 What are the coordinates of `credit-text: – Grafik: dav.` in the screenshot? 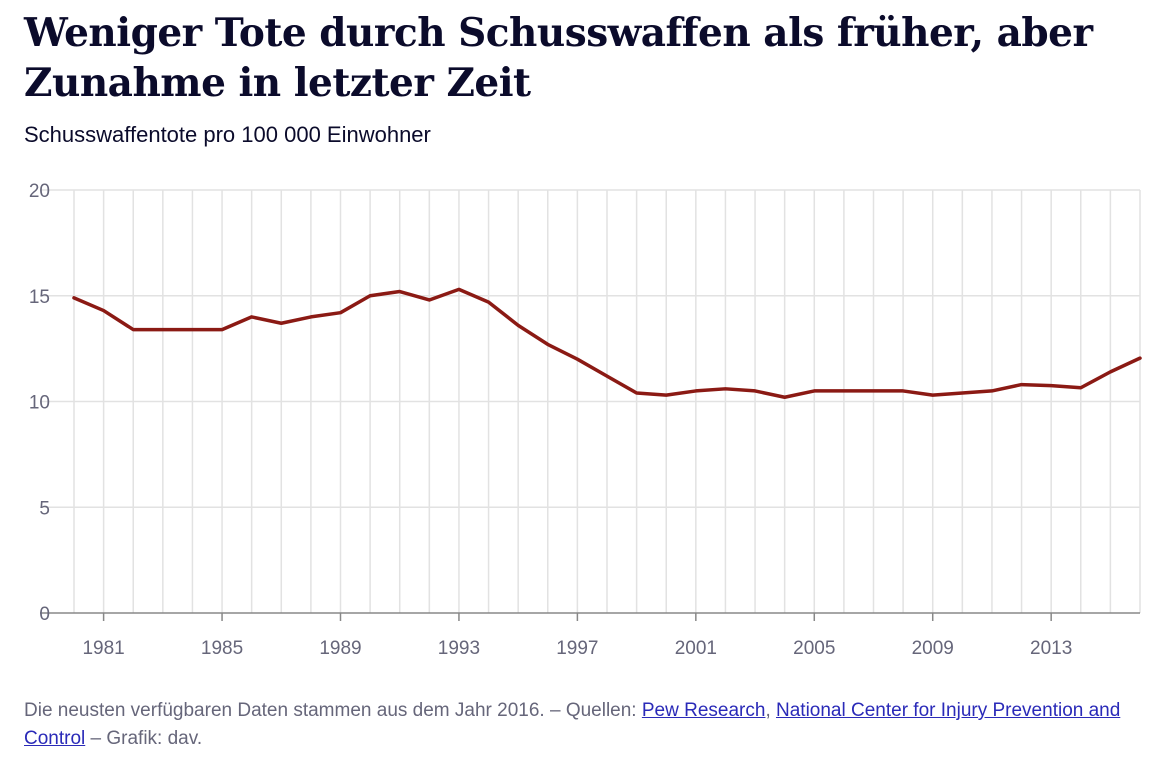 It's located at (144, 738).